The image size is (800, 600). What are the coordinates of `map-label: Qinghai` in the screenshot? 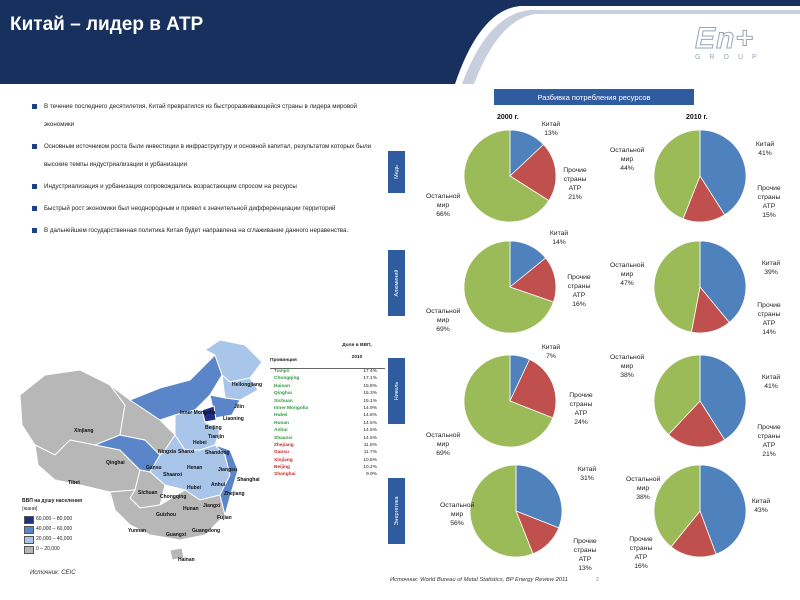 It's located at (115, 463).